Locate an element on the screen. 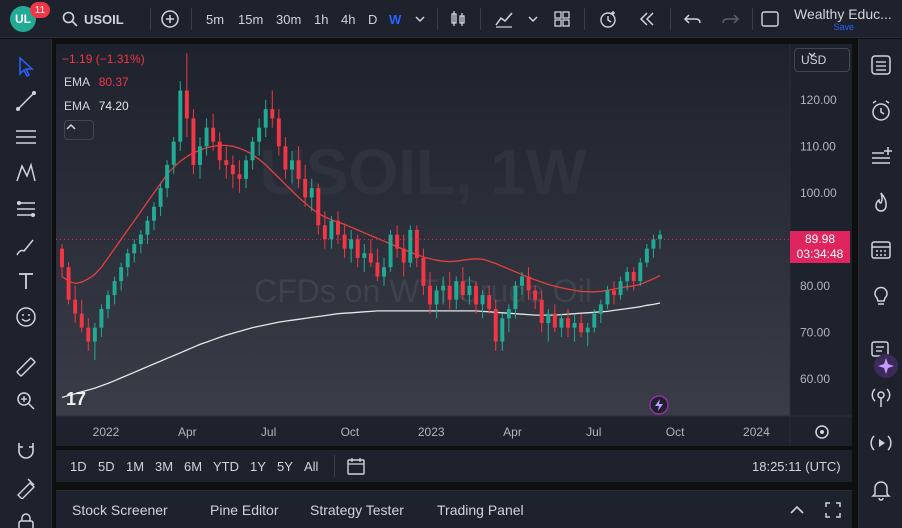 Image resolution: width=902 pixels, height=528 pixels. fullscreen-icon is located at coordinates (770, 19).